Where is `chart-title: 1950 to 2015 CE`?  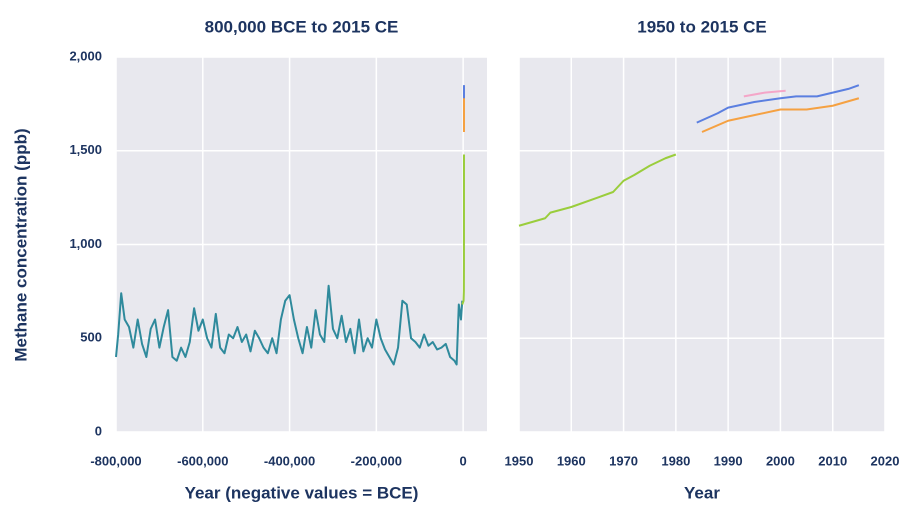
chart-title: 1950 to 2015 CE is located at coordinates (701, 26).